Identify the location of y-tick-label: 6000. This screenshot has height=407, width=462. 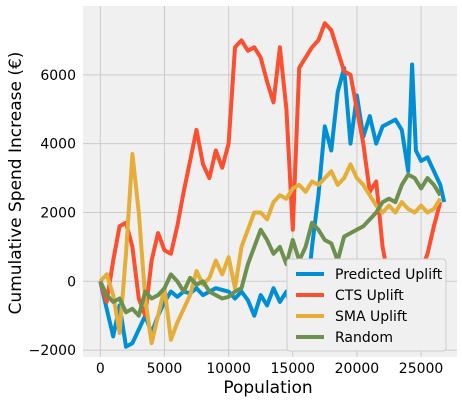
(58, 76).